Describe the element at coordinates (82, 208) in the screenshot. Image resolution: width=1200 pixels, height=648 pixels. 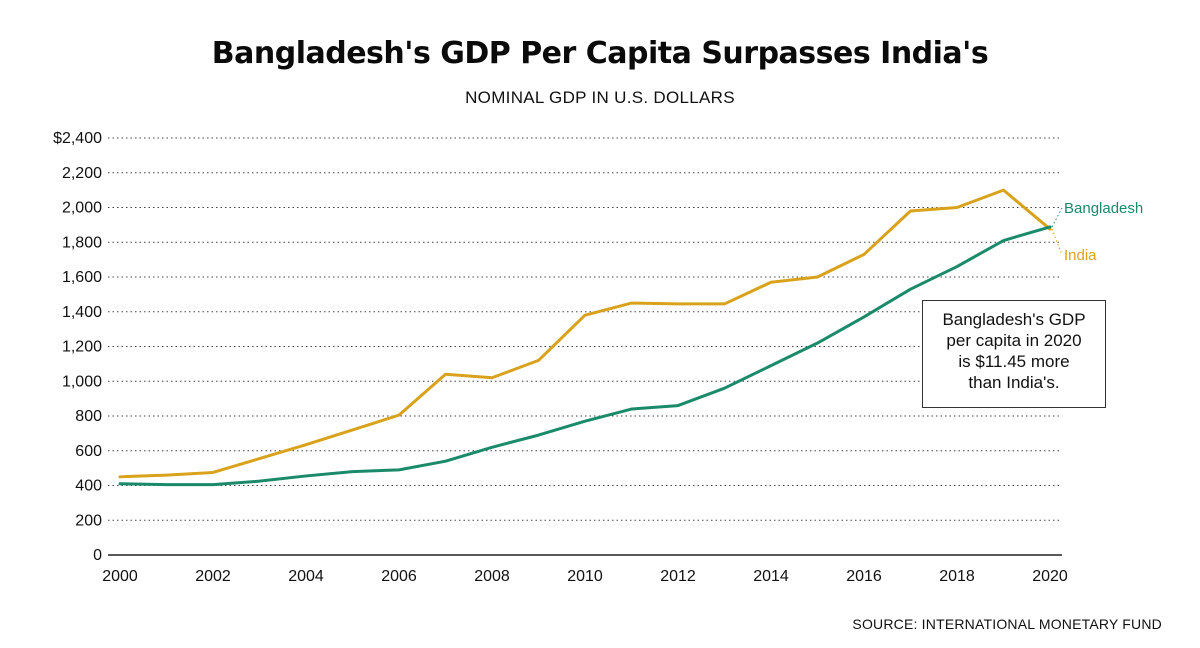
I see `y-tick-label: 2,000` at that location.